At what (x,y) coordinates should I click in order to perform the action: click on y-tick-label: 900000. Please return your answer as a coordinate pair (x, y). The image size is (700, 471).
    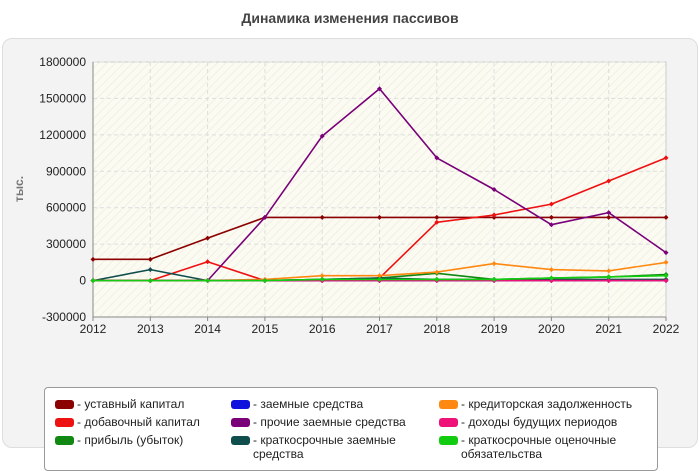
    Looking at the image, I should click on (66, 171).